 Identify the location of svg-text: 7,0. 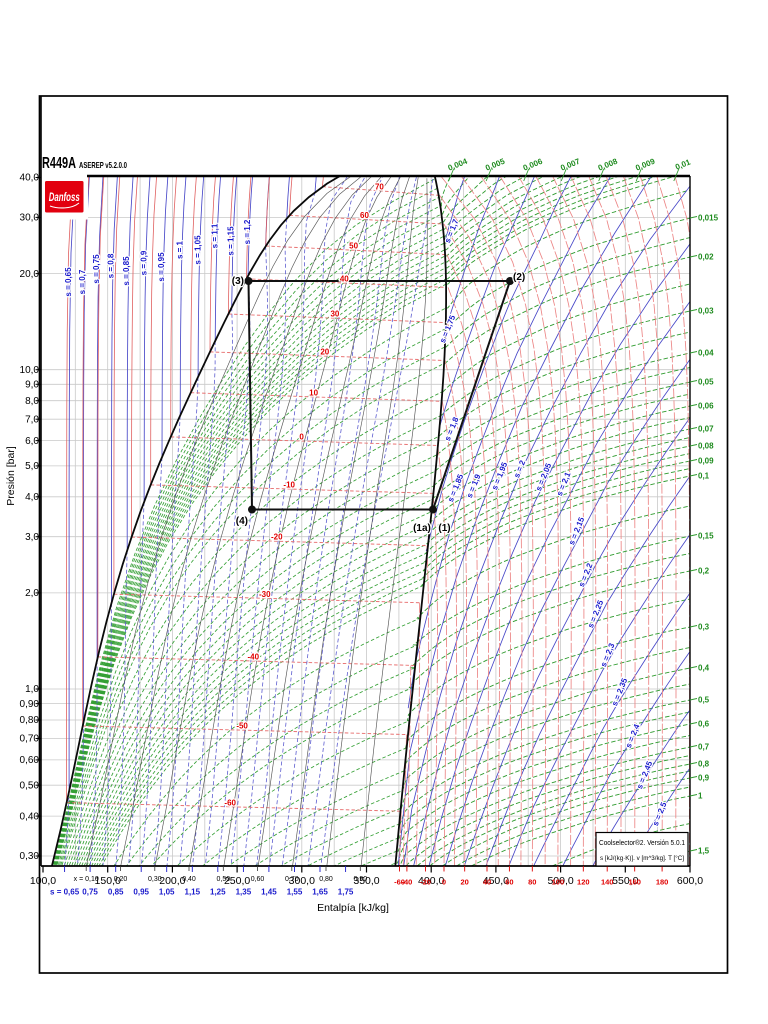
(32, 419).